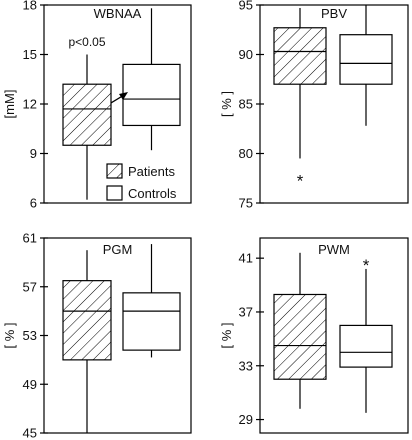  I want to click on chart-title: PBV, so click(334, 13).